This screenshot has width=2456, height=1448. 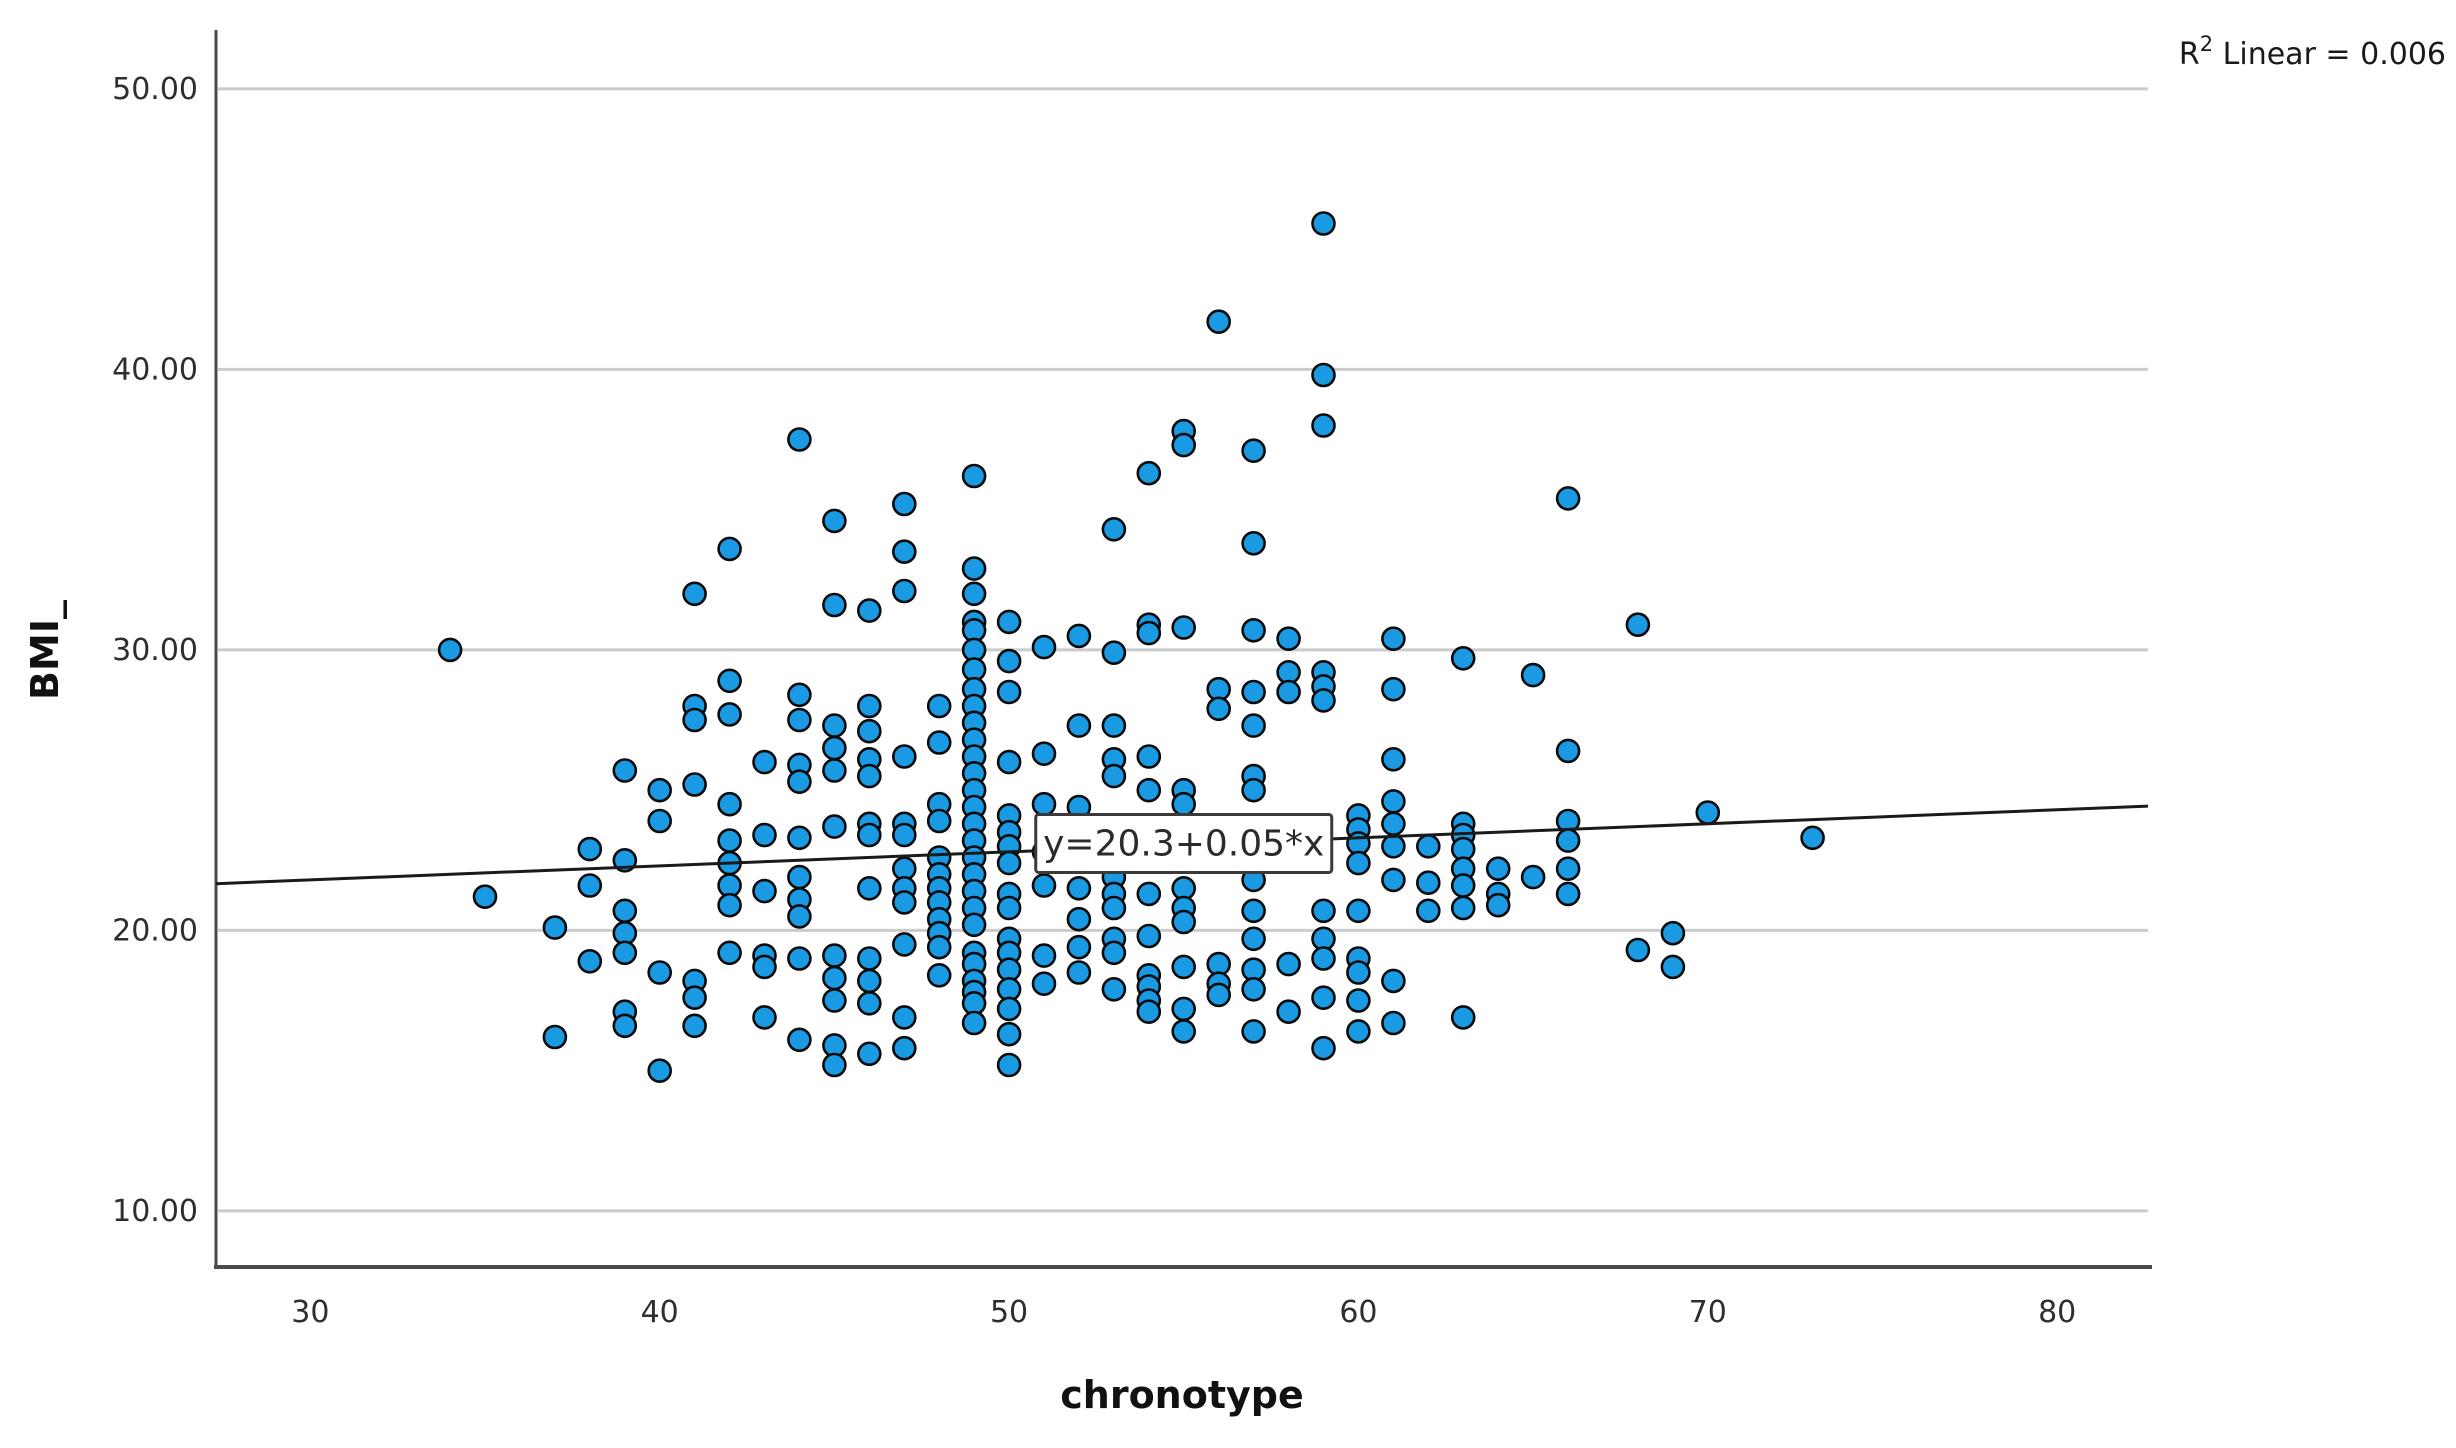 I want to click on y-tick-label-30: 30.00, so click(x=155, y=650).